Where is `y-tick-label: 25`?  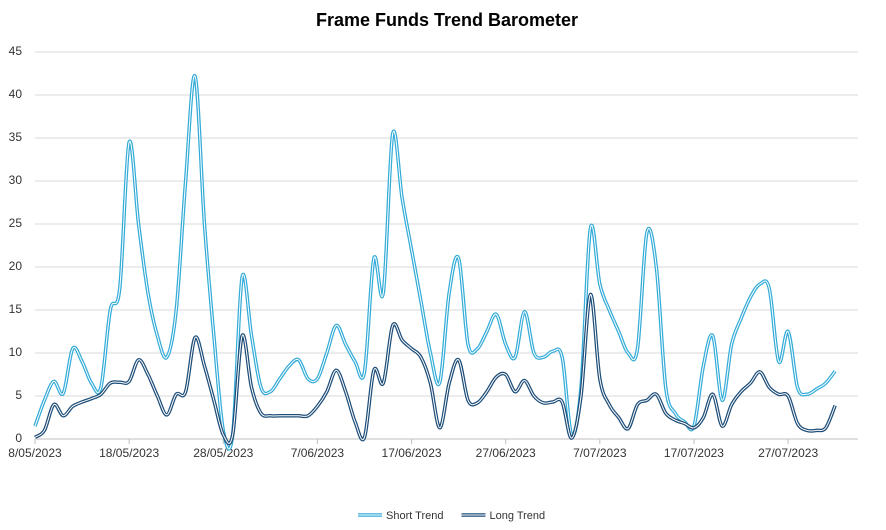 y-tick-label: 25 is located at coordinates (16, 223).